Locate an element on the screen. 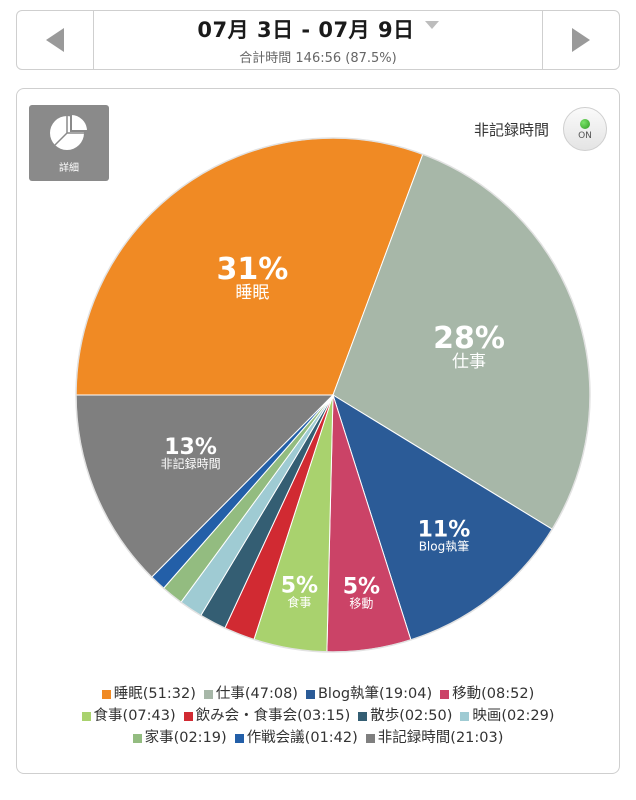 The height and width of the screenshot is (800, 636). legend-row: 睡眠(51:32) 仕事(47:08) Blog執筆(19:04) 移動(08:52) is located at coordinates (318, 694).